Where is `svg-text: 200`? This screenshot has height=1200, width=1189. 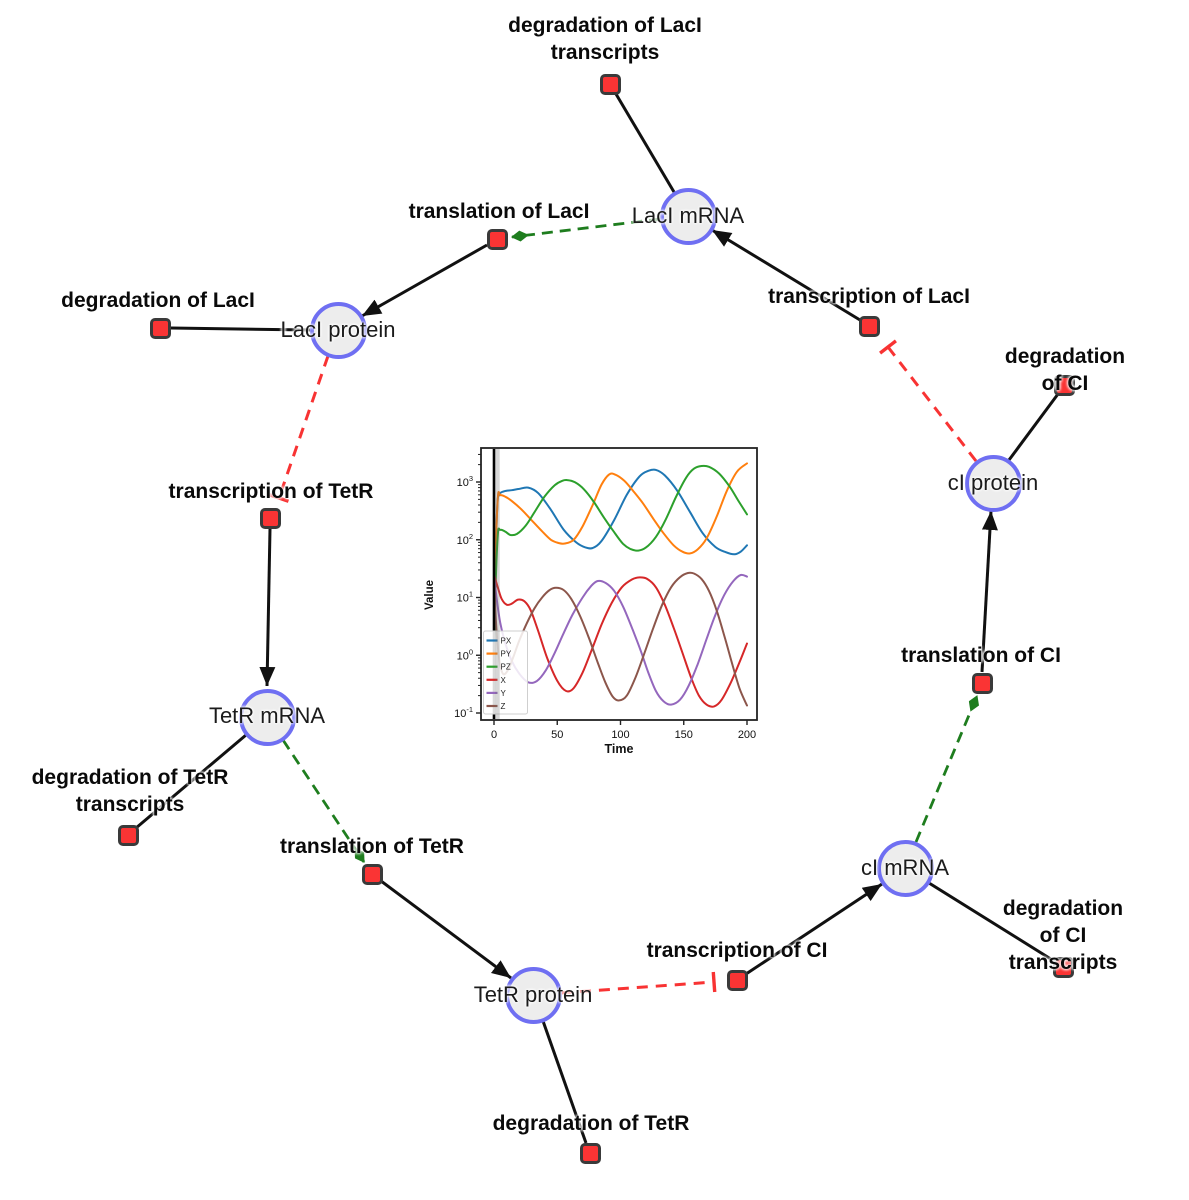
svg-text: 200 is located at coordinates (747, 735).